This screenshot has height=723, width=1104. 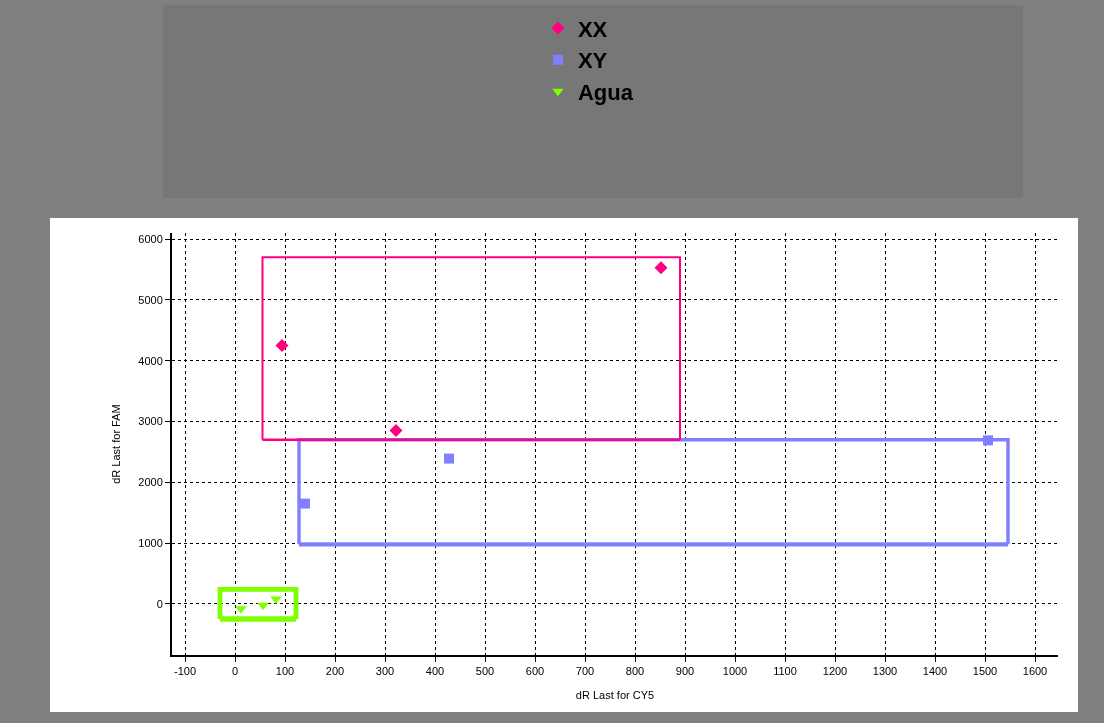 I want to click on x-tick-label: 1600, so click(x=1035, y=671).